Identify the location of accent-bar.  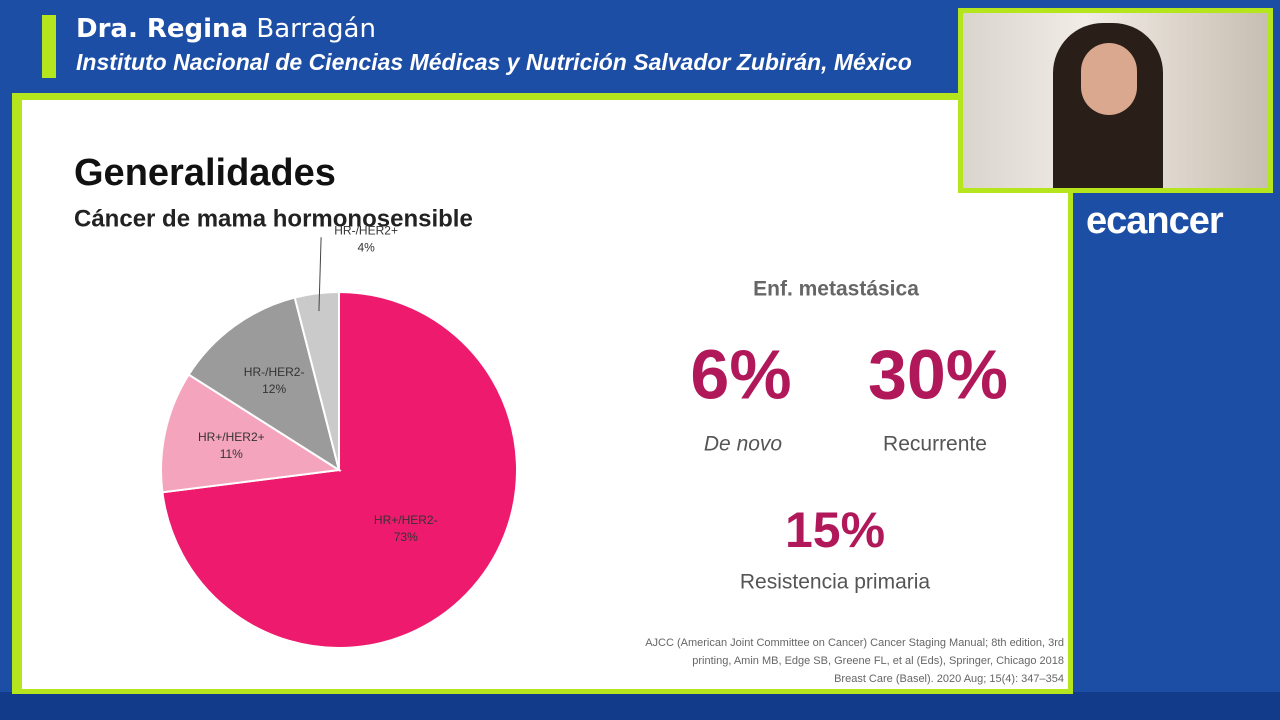
(49, 46).